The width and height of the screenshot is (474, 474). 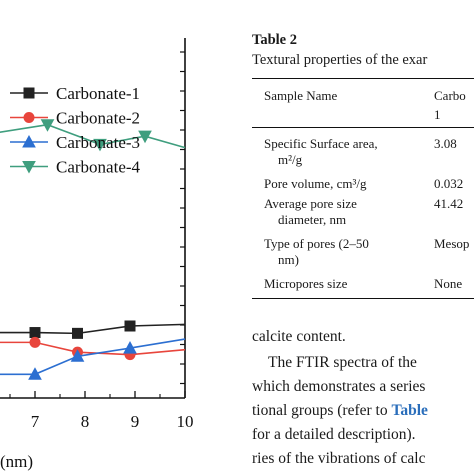 What do you see at coordinates (321, 151) in the screenshot?
I see `row-label-surface-area: Specific Surface area, m²/g` at bounding box center [321, 151].